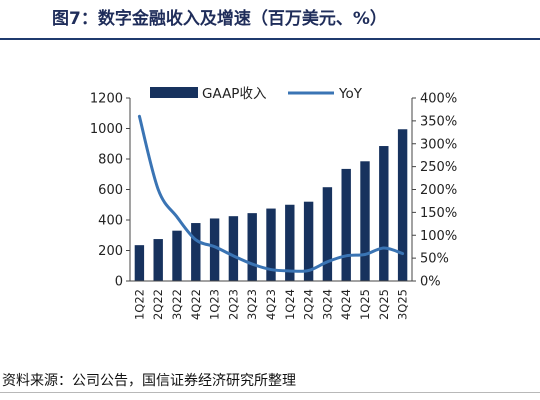 The image size is (540, 400). Describe the element at coordinates (177, 304) in the screenshot. I see `x-tick-label: 3Q22` at that location.